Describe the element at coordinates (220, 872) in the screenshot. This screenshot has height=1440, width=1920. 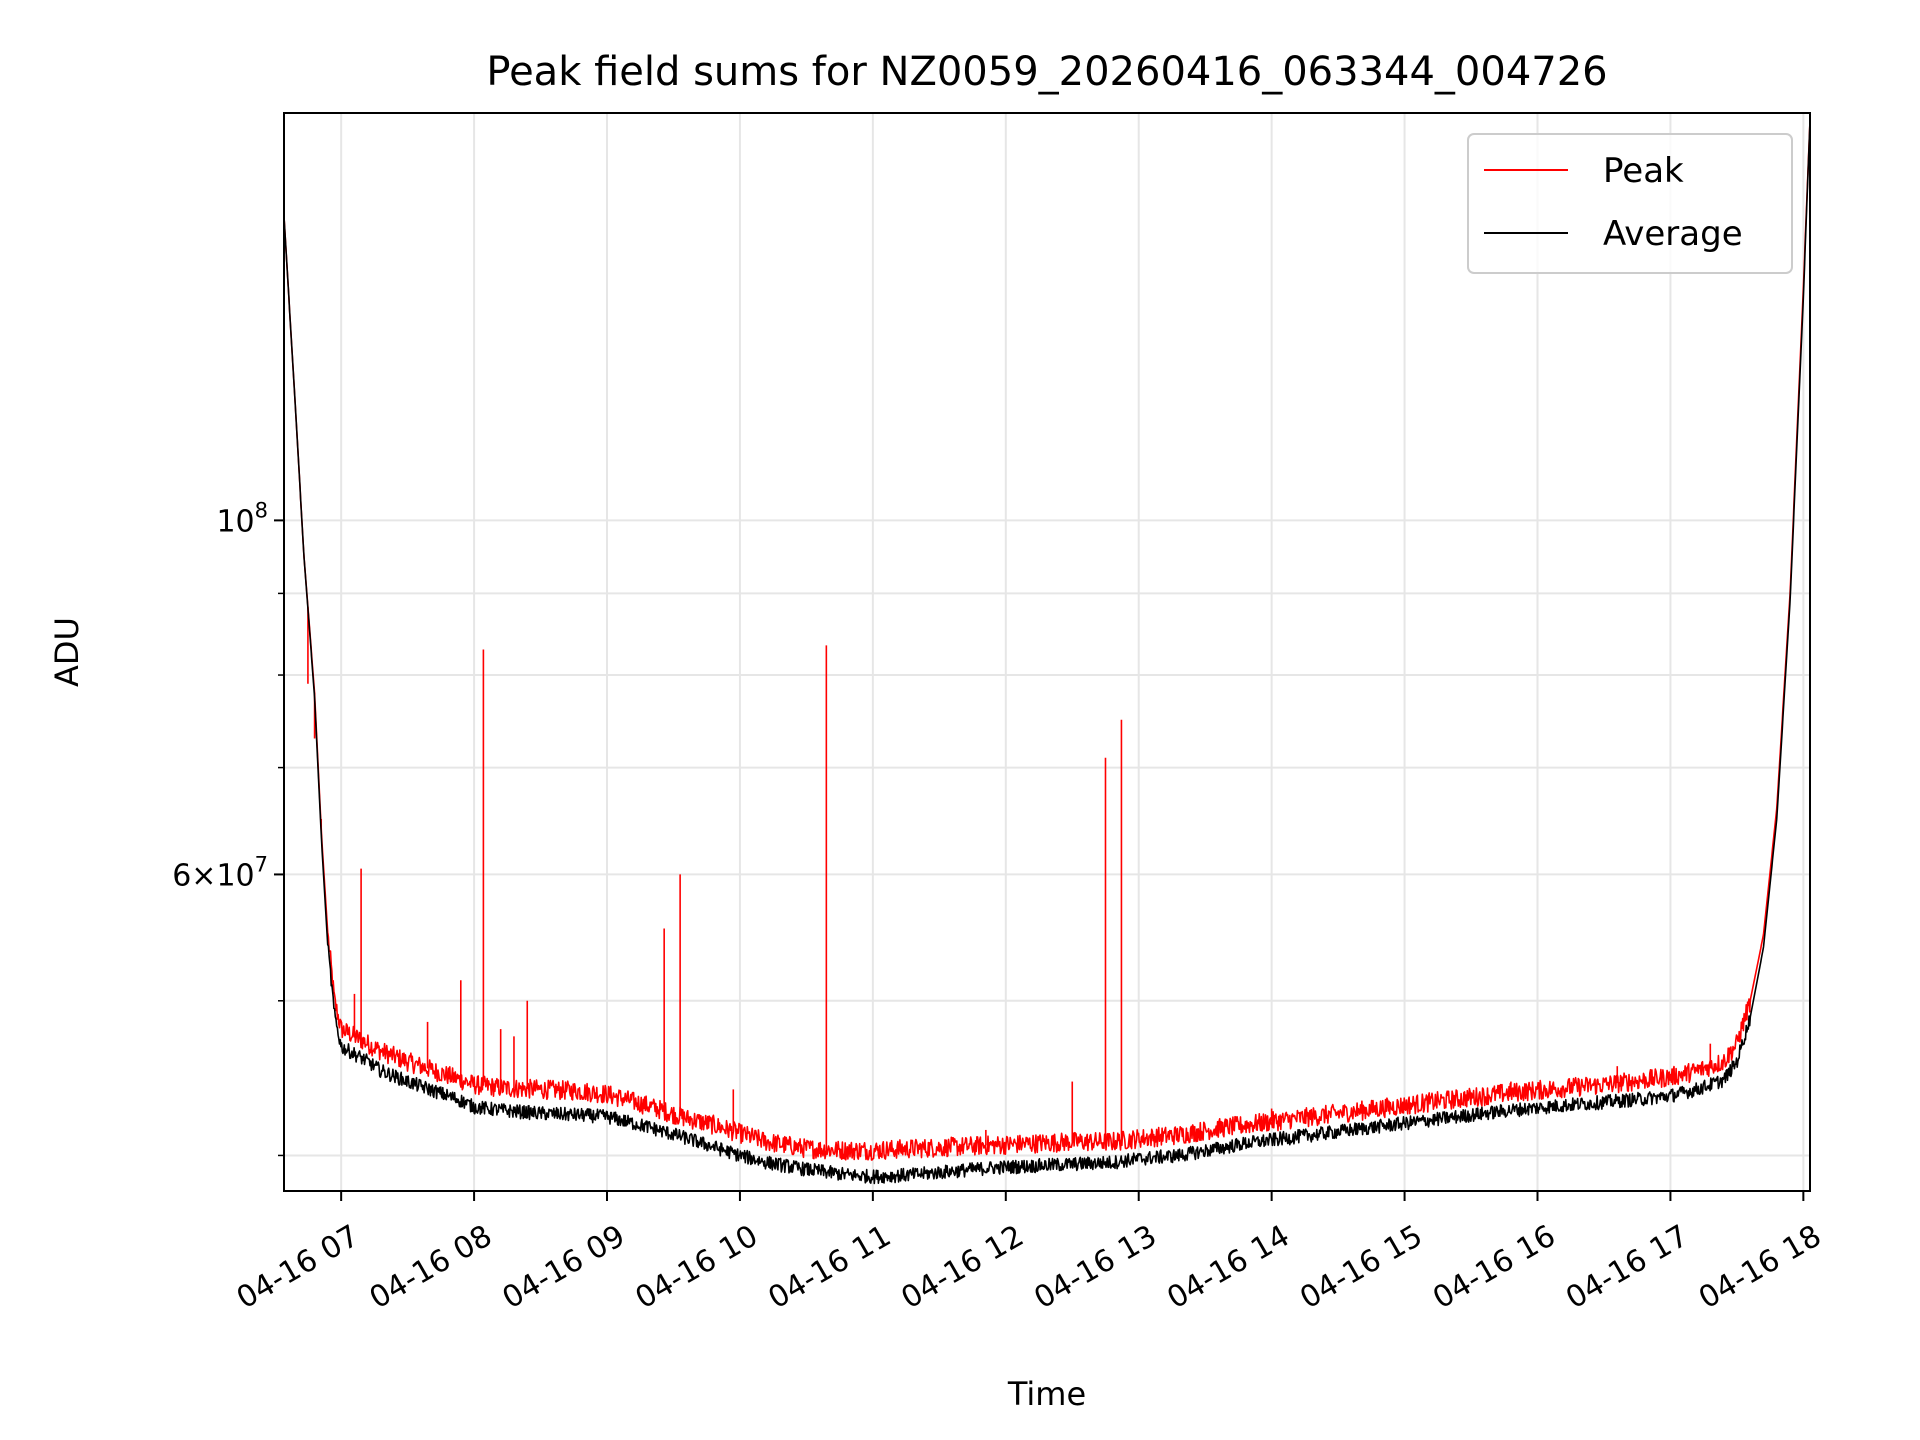
I see `y-tick-label: 6×107` at that location.